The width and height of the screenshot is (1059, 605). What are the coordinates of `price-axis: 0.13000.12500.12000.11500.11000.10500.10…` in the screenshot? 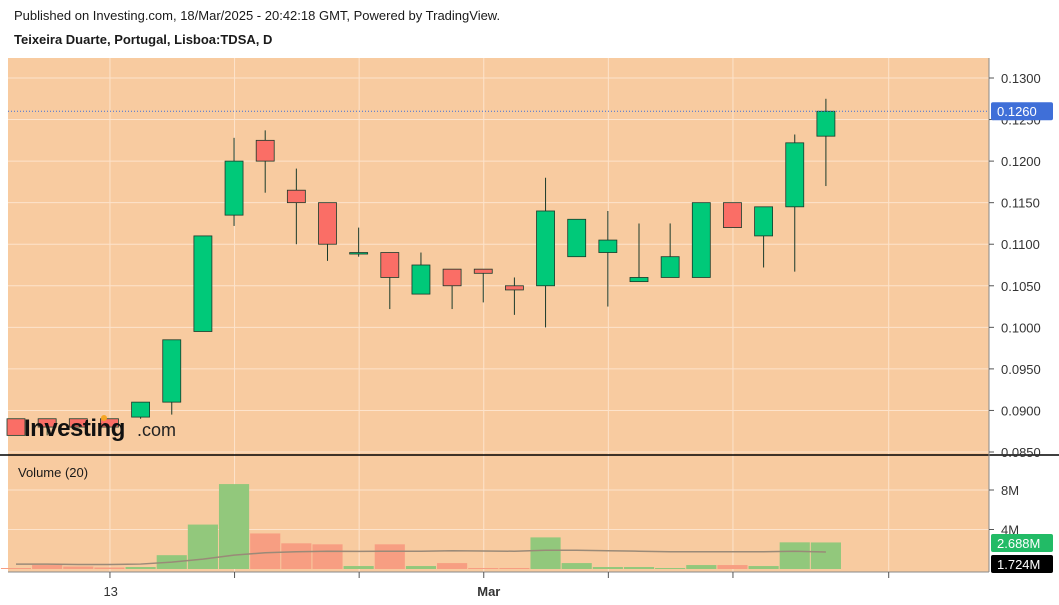 It's located at (1014, 315).